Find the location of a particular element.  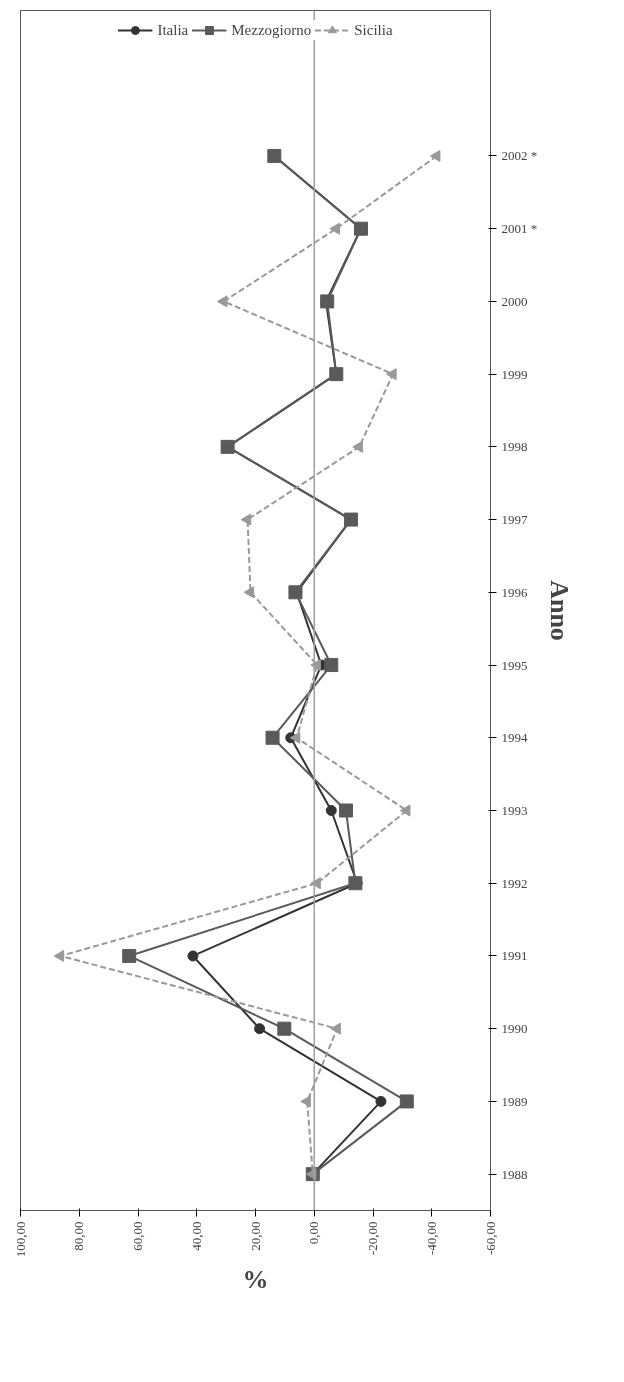

legend-label: Sicilia is located at coordinates (373, 30).